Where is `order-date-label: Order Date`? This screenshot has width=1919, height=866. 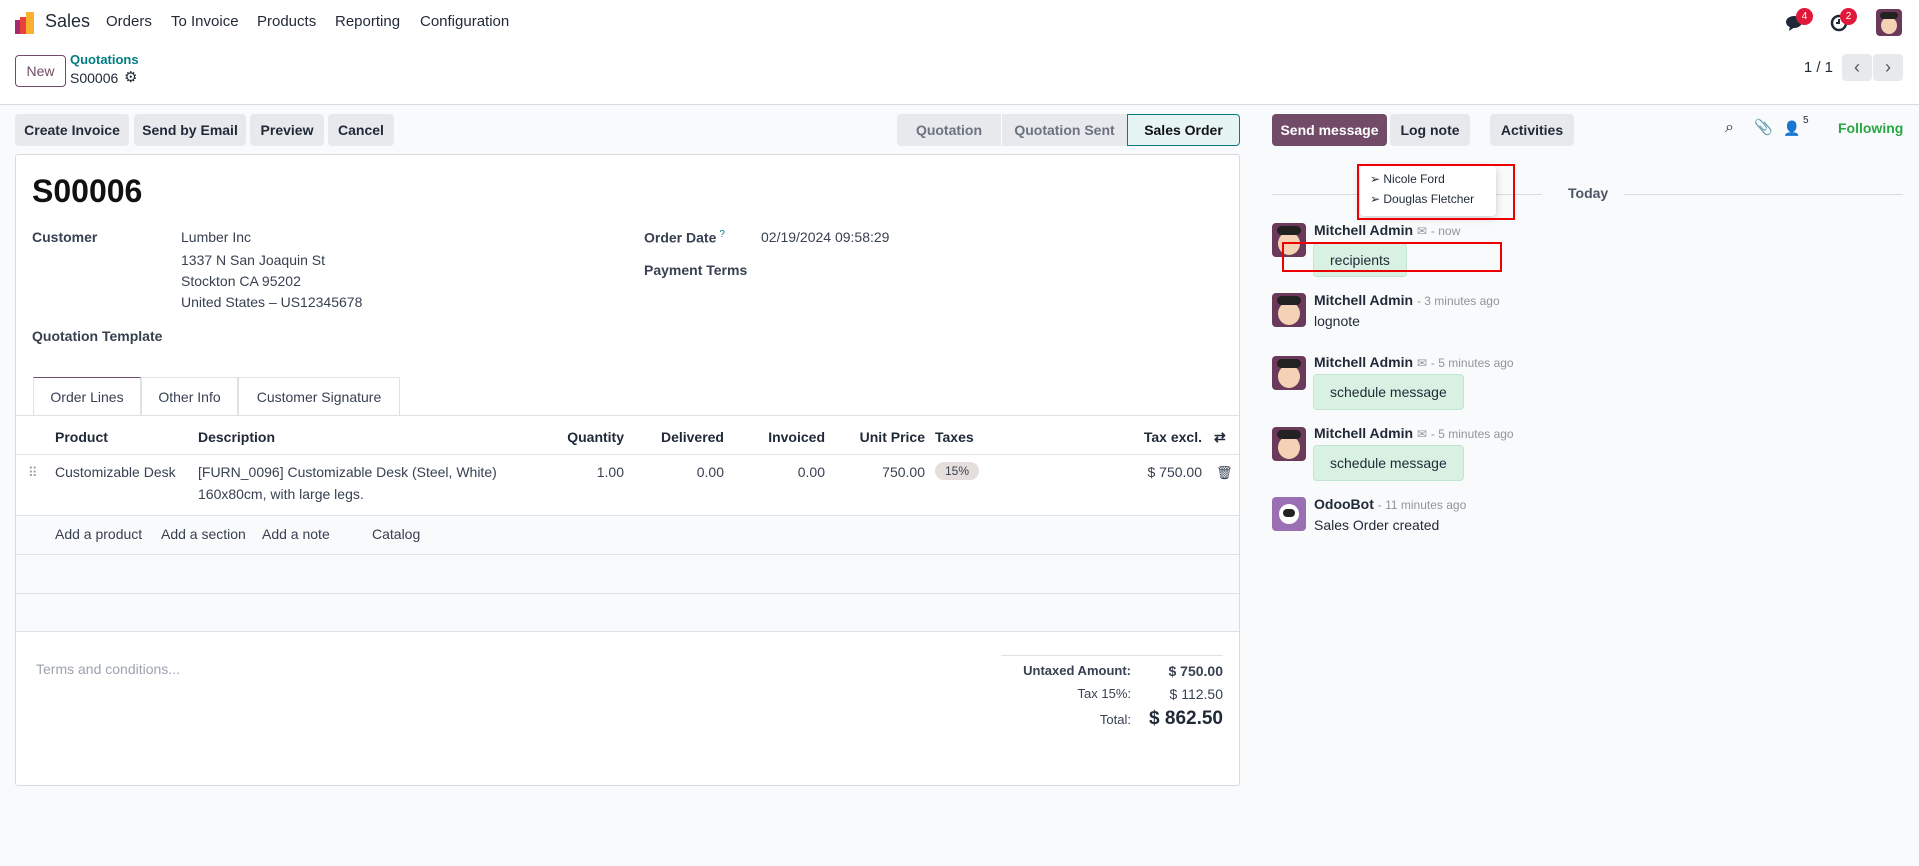 order-date-label: Order Date is located at coordinates (680, 237).